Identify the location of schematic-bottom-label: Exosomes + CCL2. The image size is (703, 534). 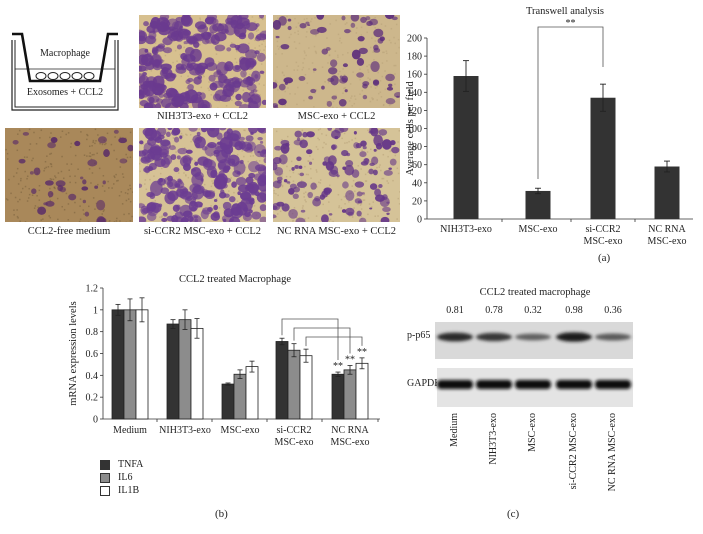
(65, 92).